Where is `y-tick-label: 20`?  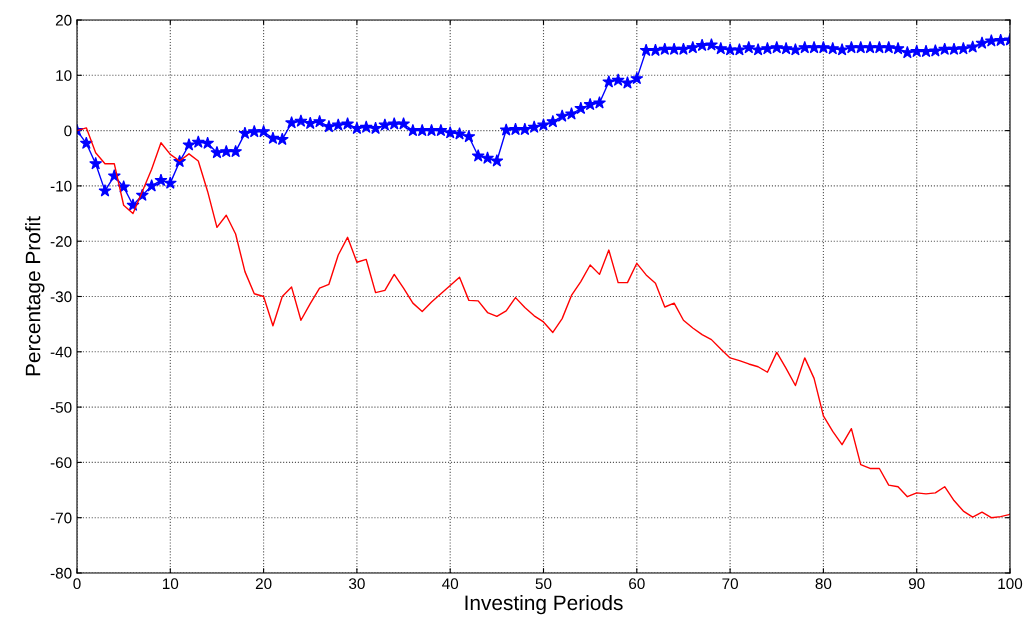
y-tick-label: 20 is located at coordinates (63, 20).